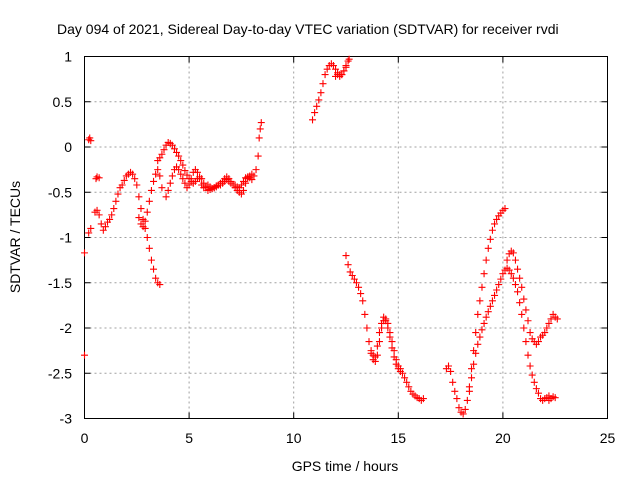 This screenshot has height=480, width=640. I want to click on x-axis-label: GPS time / hours, so click(345, 466).